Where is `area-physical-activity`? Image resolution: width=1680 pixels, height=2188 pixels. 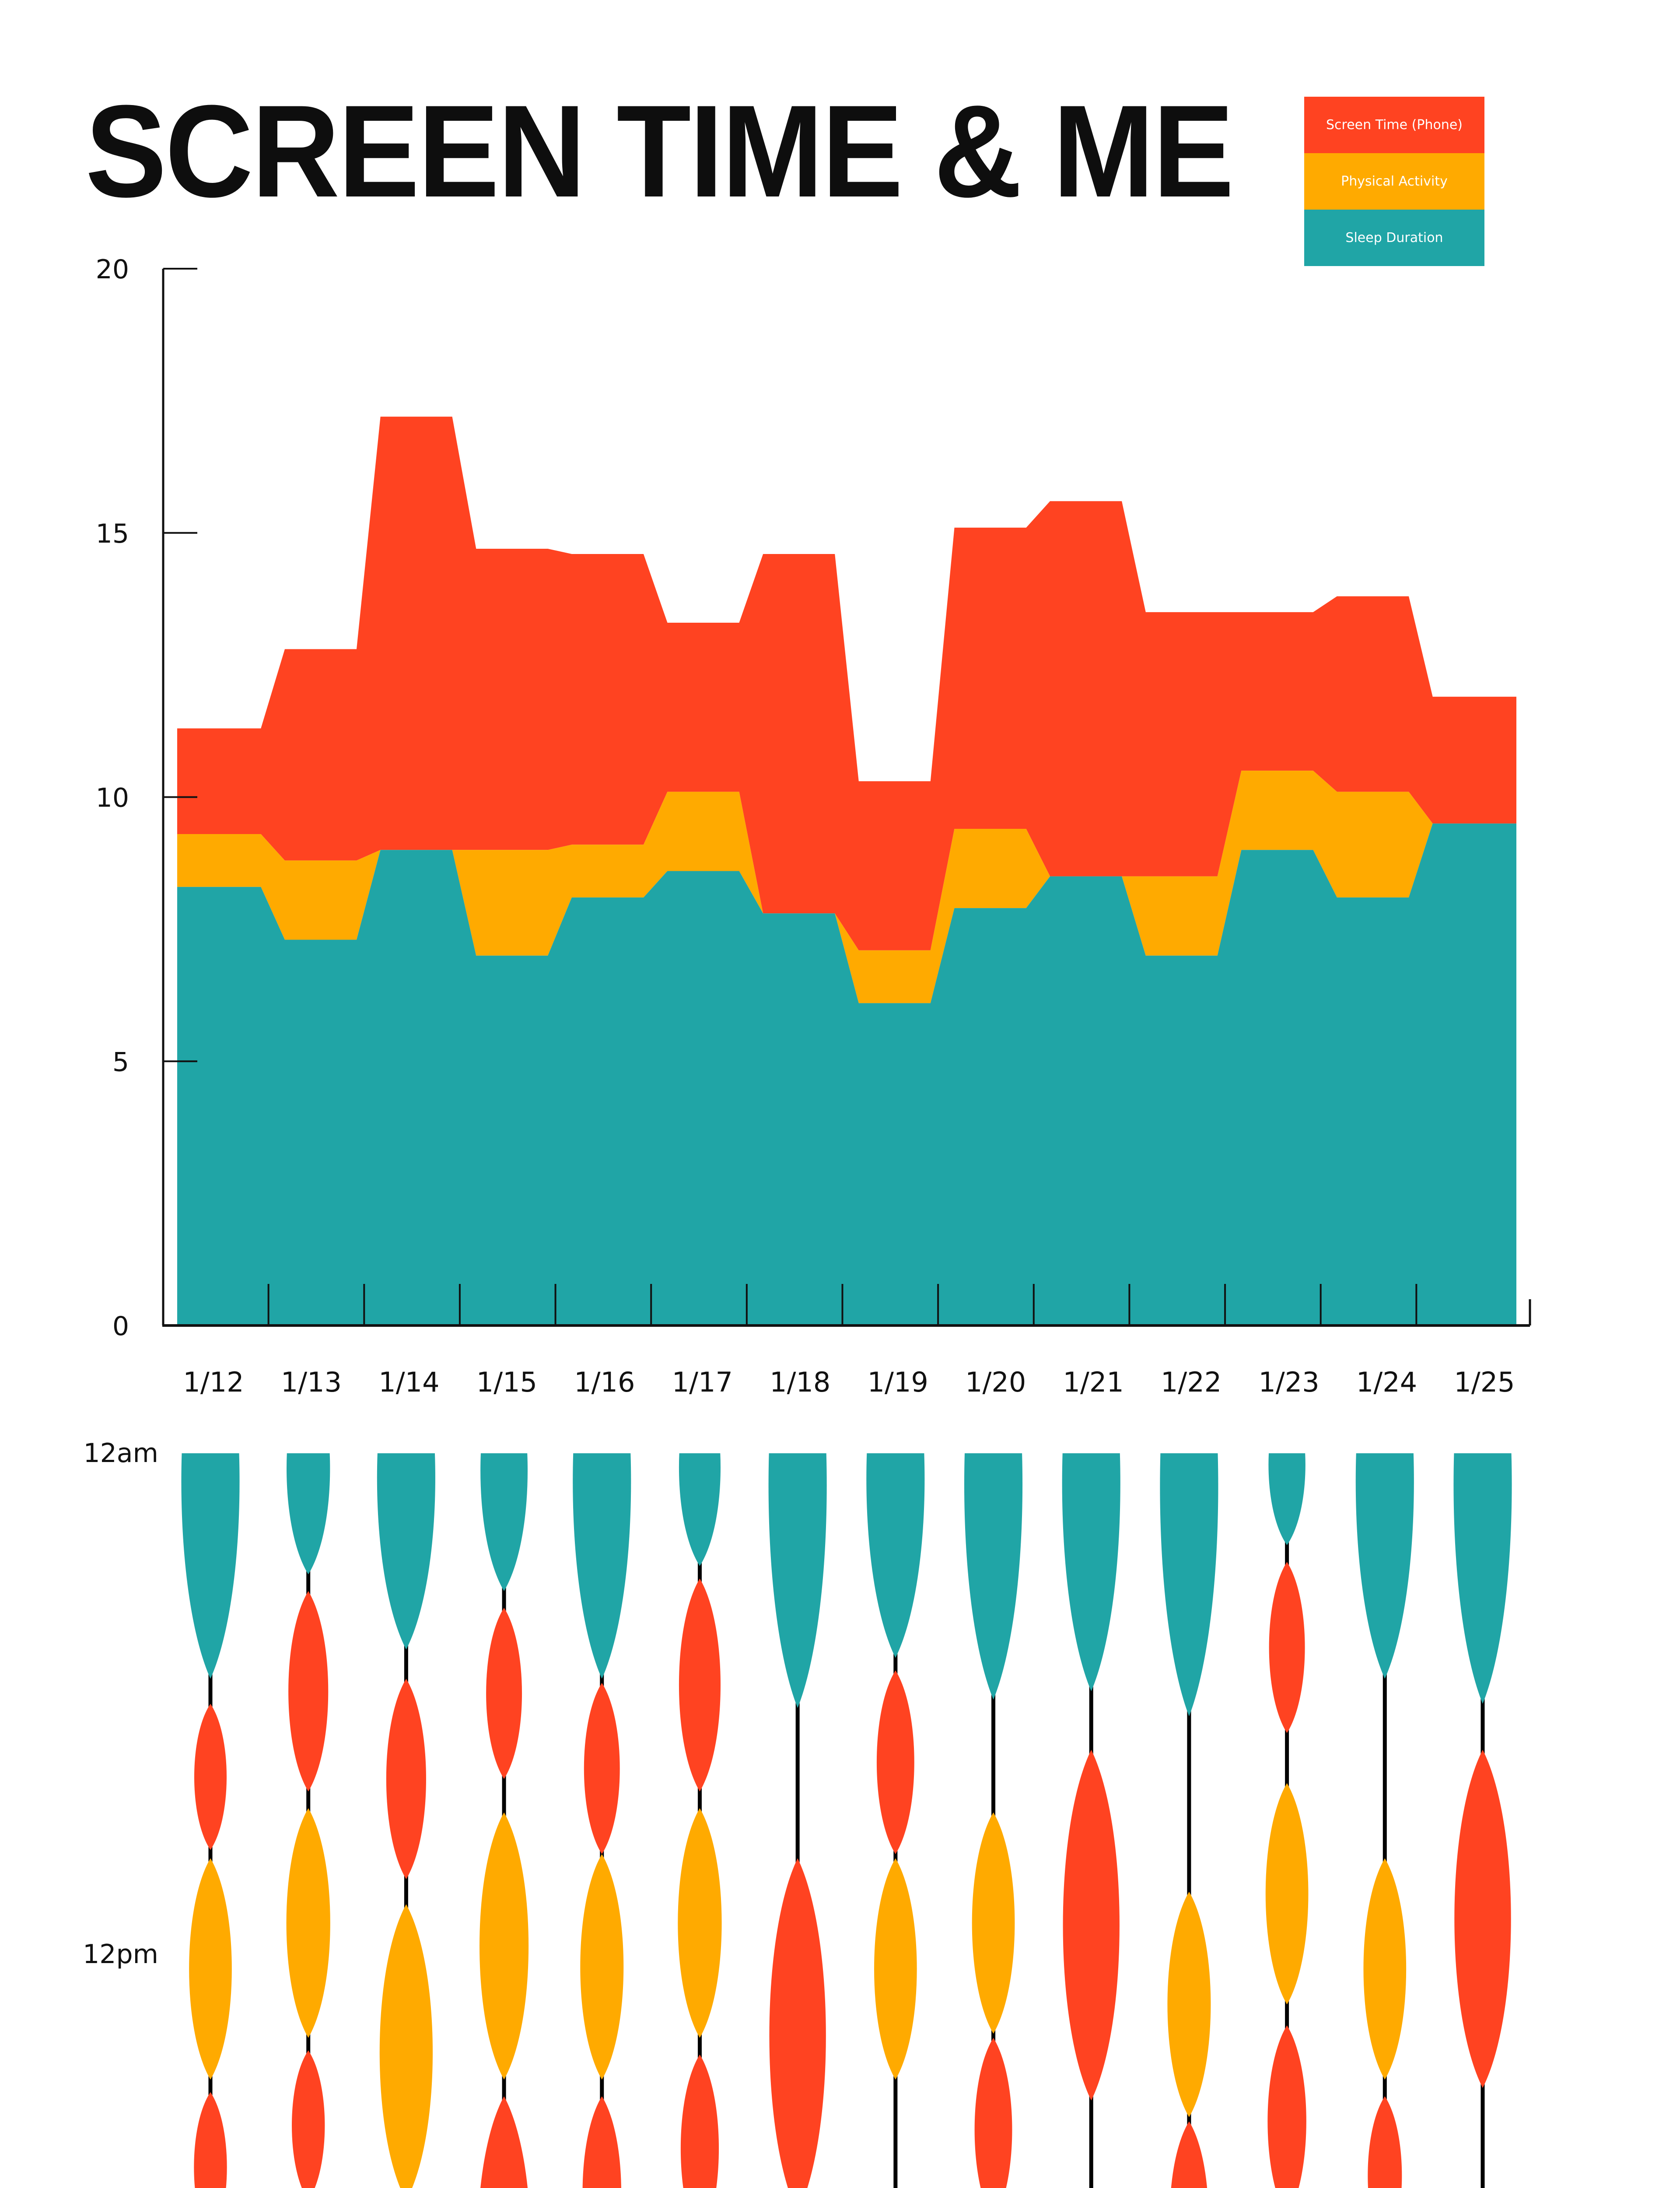 area-physical-activity is located at coordinates (846, 887).